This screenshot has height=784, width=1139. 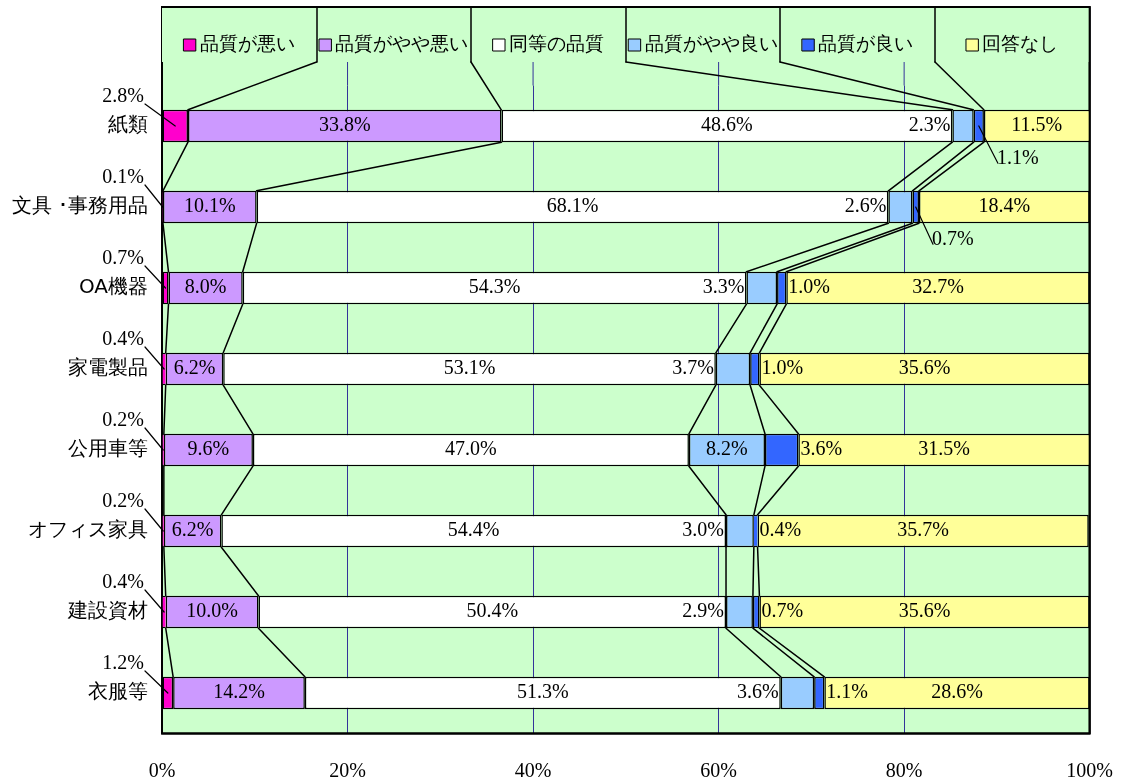 I want to click on y-tick-label: OA機器, so click(x=113, y=286).